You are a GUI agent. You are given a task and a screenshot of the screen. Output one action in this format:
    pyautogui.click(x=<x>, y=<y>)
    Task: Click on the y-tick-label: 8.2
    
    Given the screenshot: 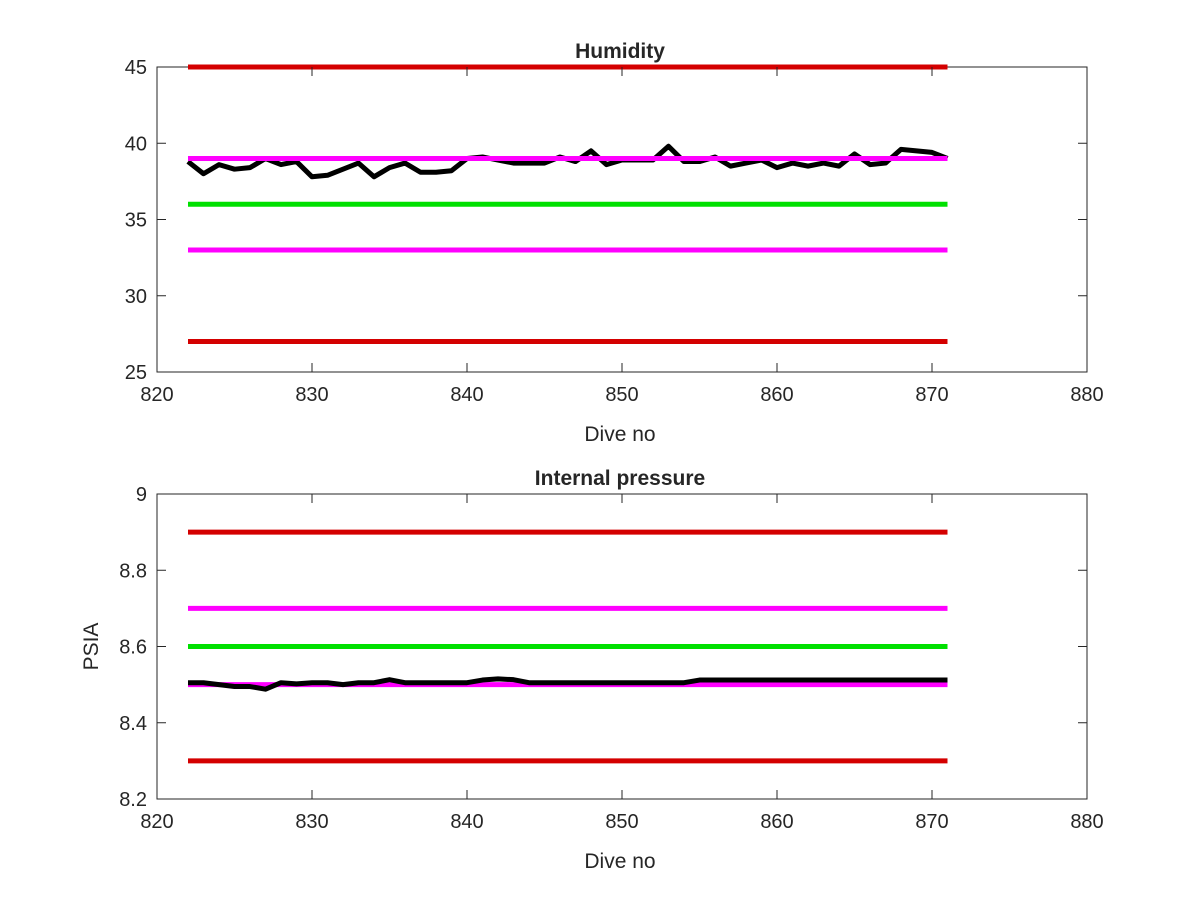 What is the action you would take?
    pyautogui.click(x=133, y=800)
    